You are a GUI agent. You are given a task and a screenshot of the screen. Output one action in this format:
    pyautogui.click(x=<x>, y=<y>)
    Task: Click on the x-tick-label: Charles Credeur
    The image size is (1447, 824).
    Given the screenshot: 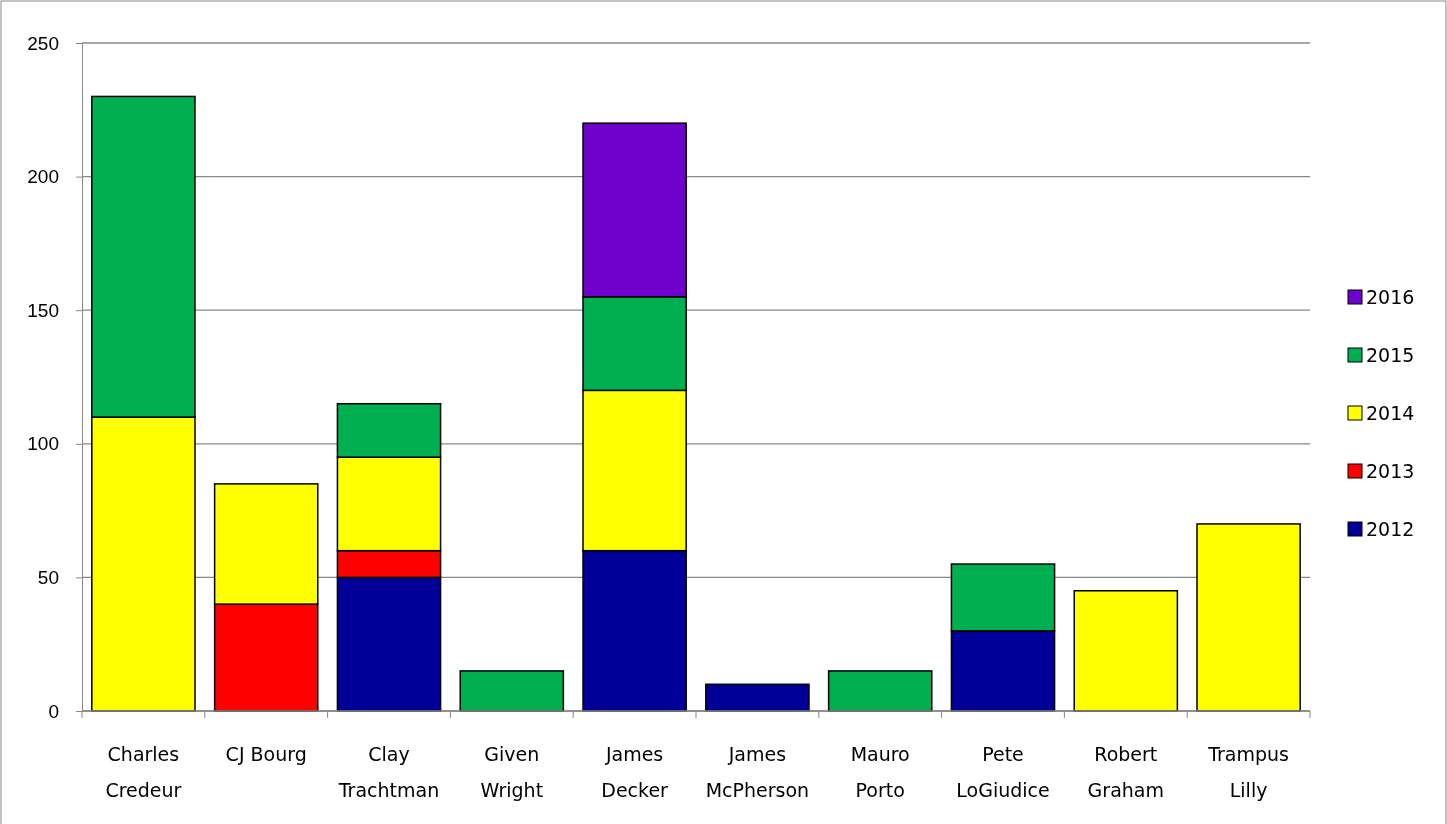 What is the action you would take?
    pyautogui.click(x=143, y=772)
    